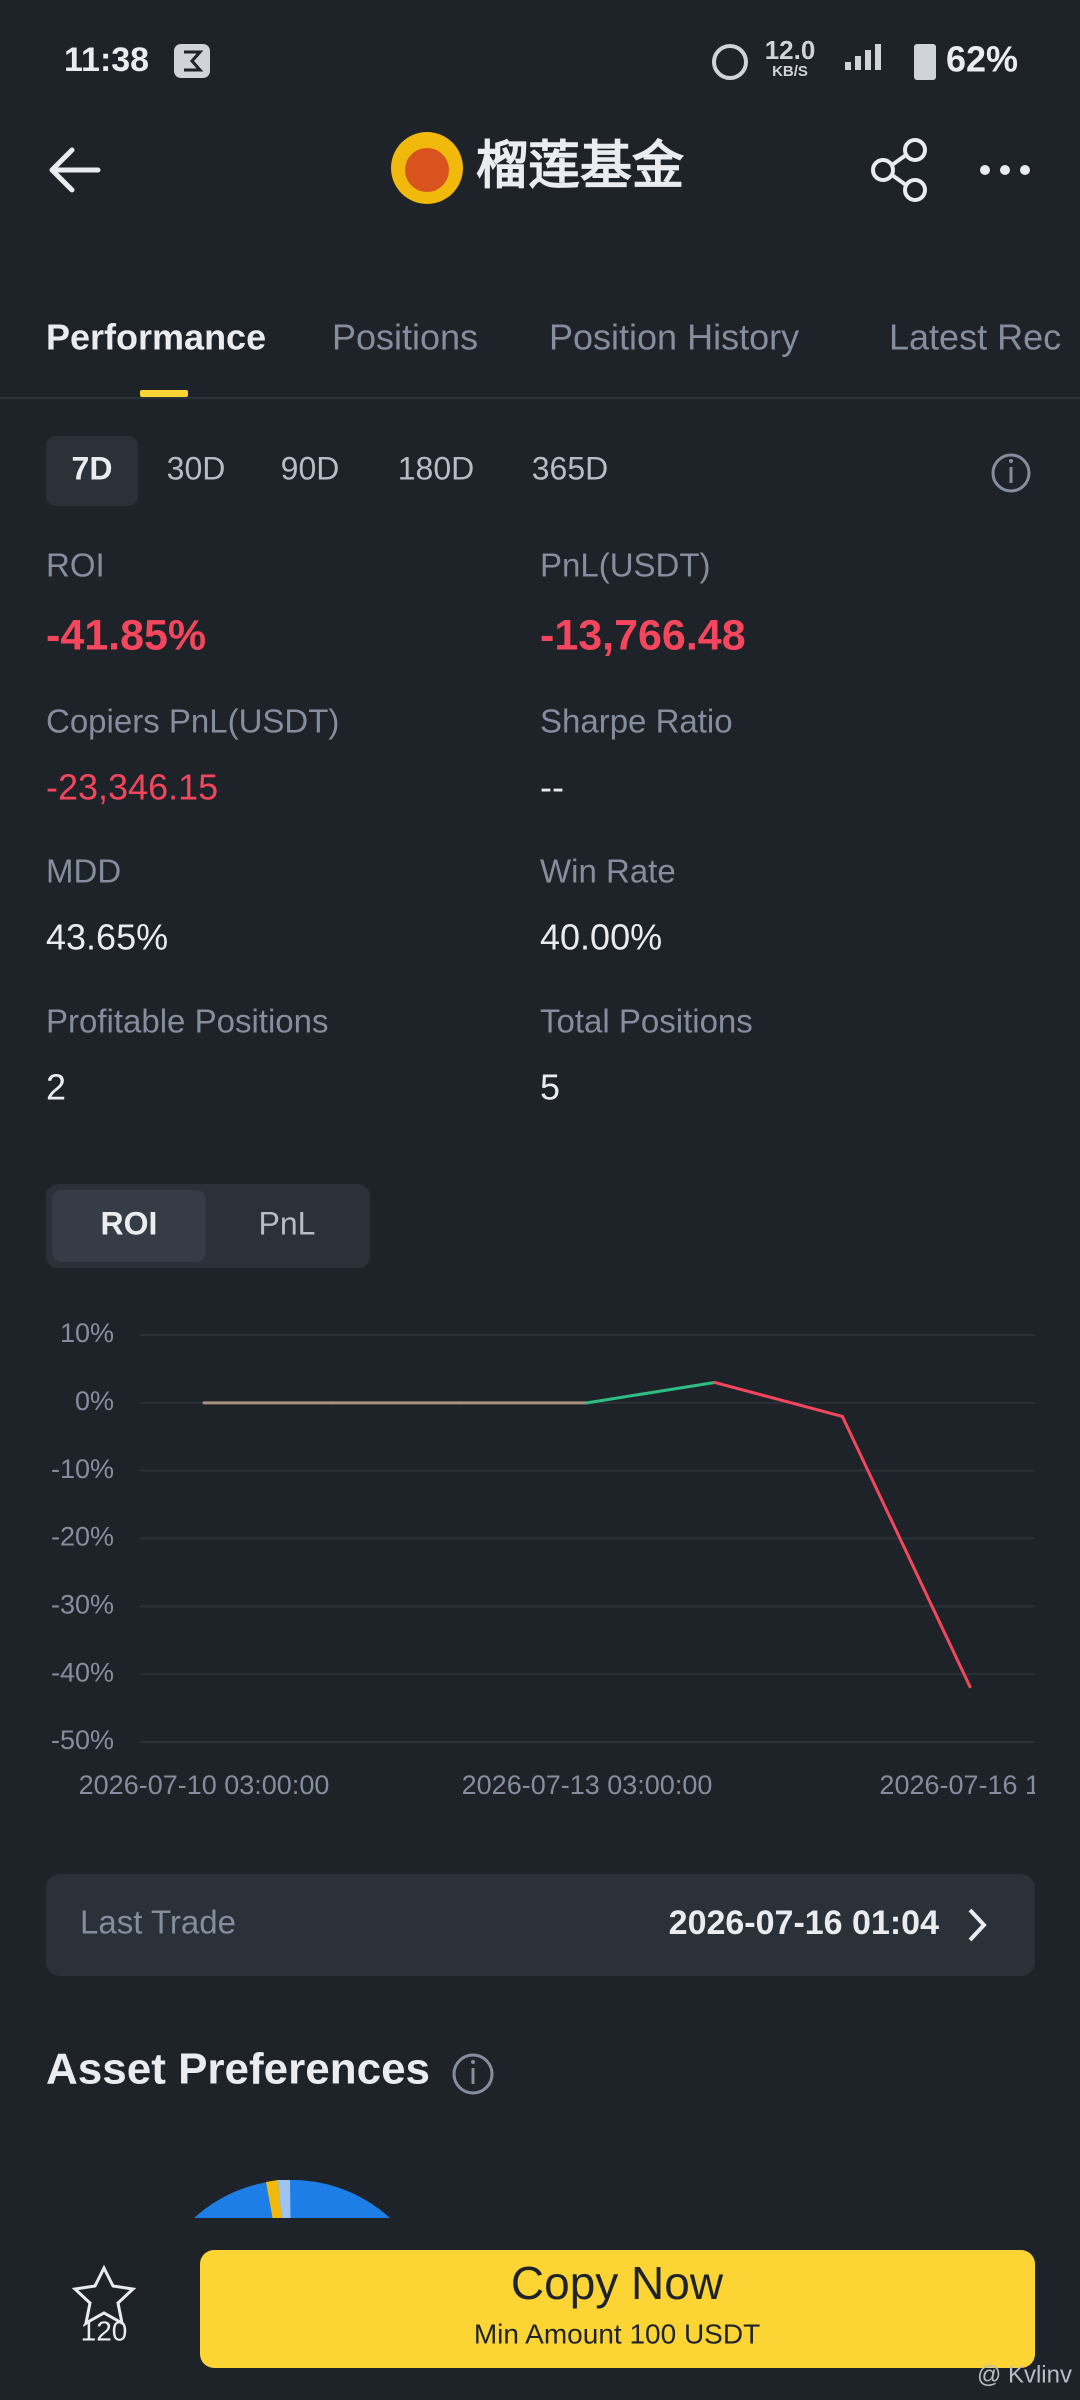  Describe the element at coordinates (580, 167) in the screenshot. I see `page-title: 榴莲基金` at that location.